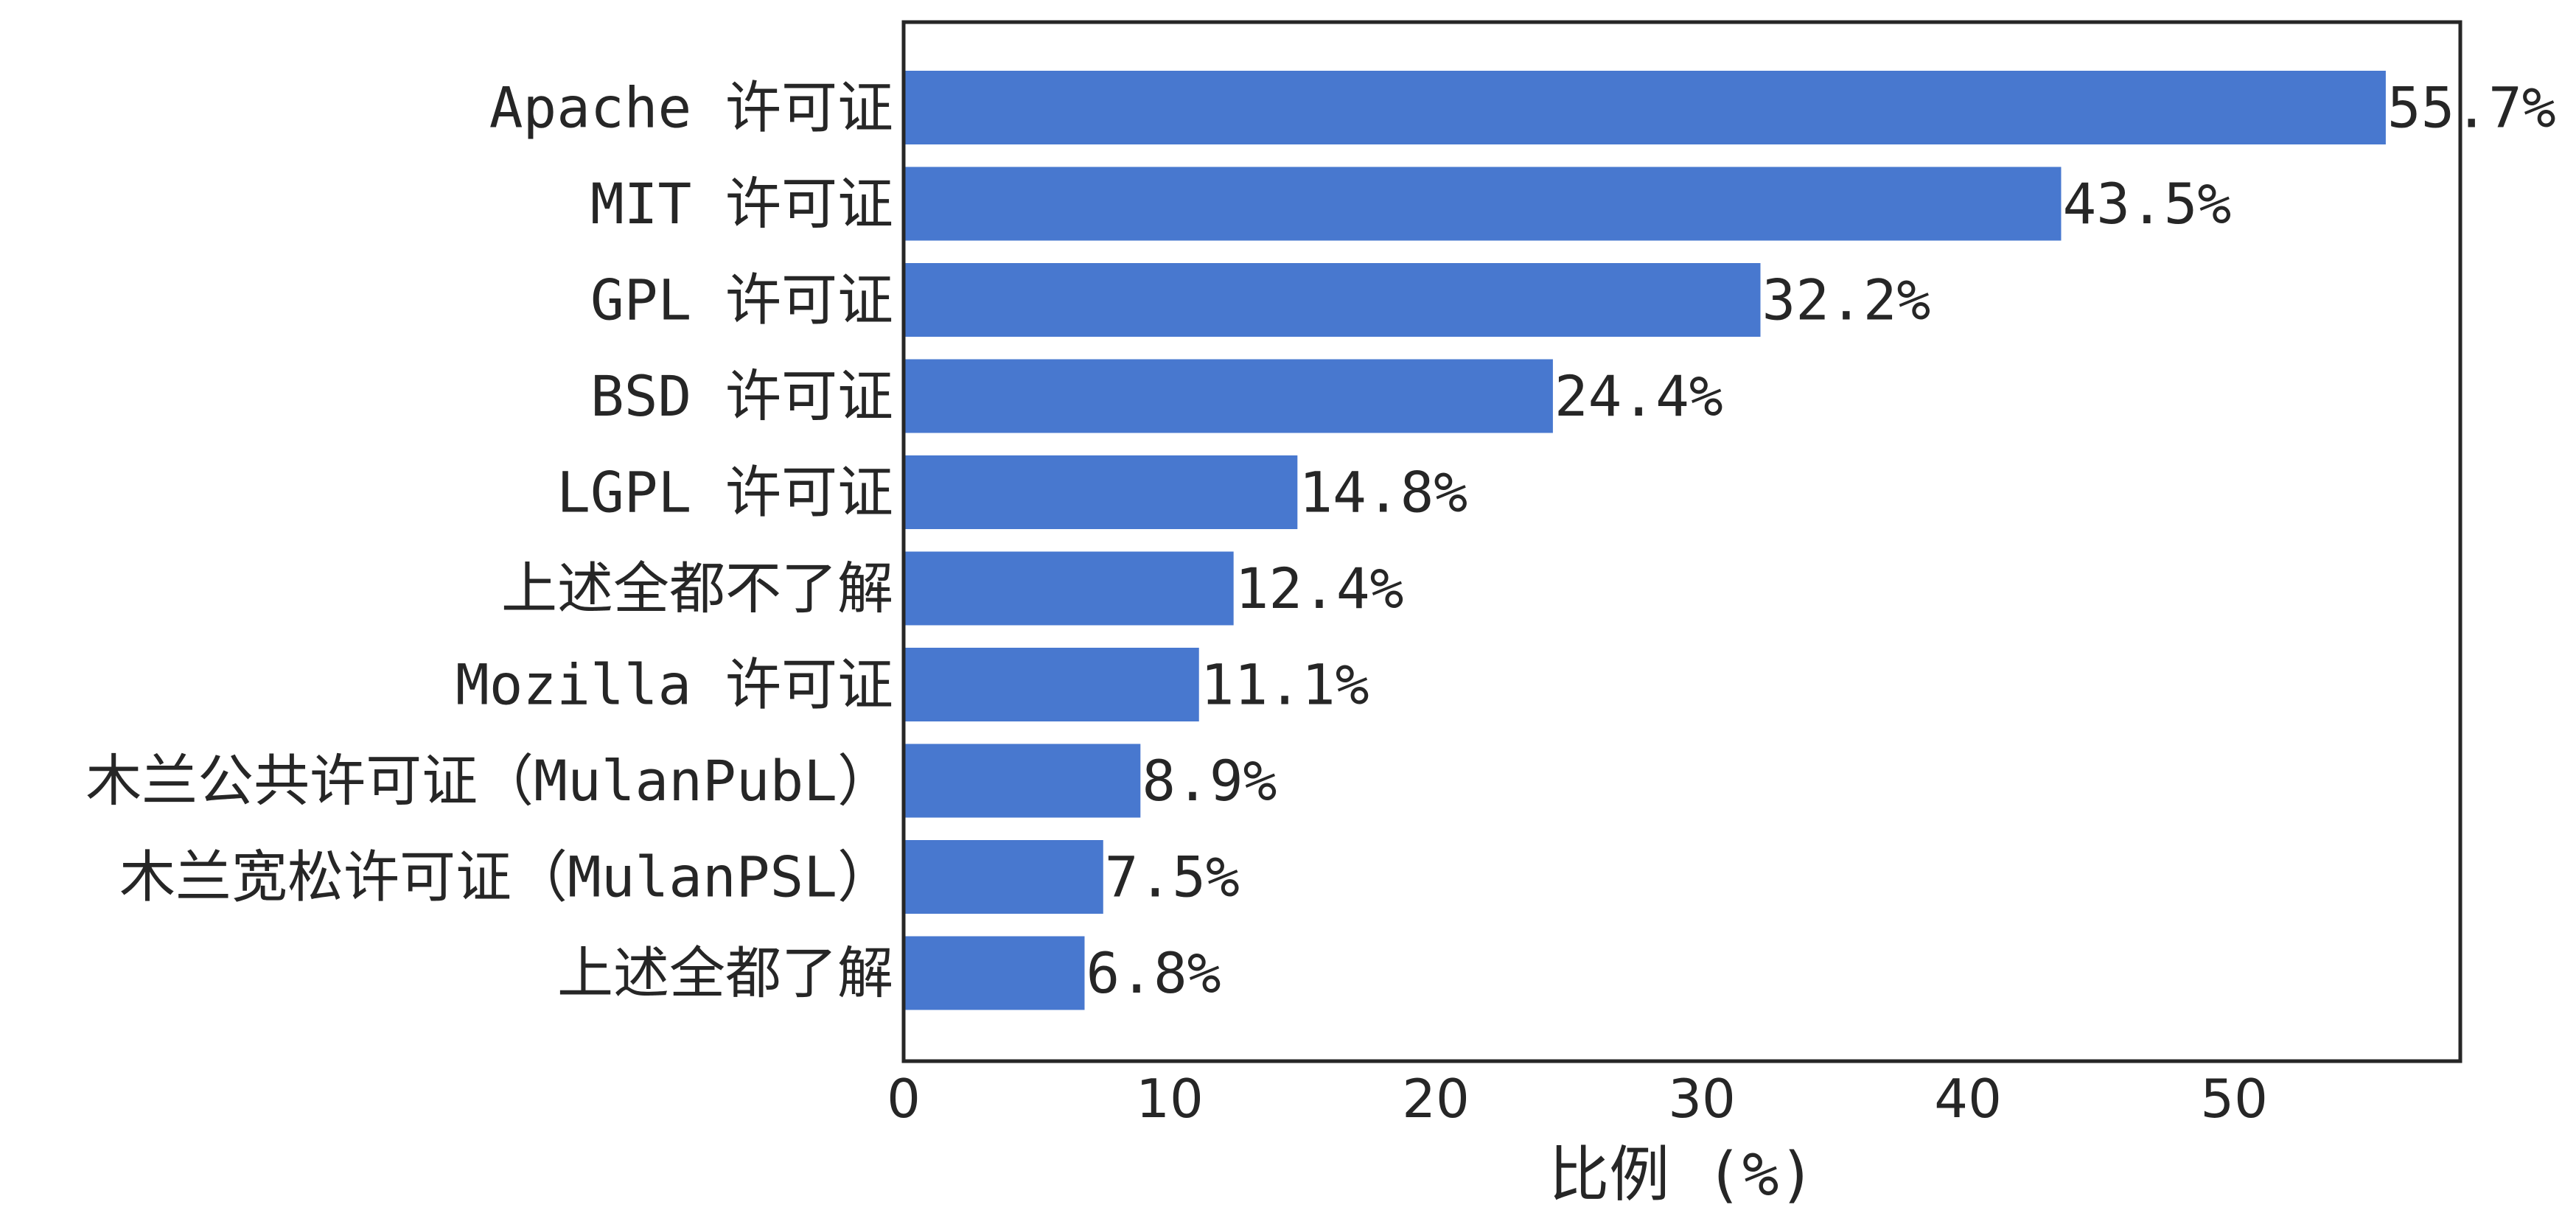  What do you see at coordinates (904, 1099) in the screenshot?
I see `x-tick-label: 0` at bounding box center [904, 1099].